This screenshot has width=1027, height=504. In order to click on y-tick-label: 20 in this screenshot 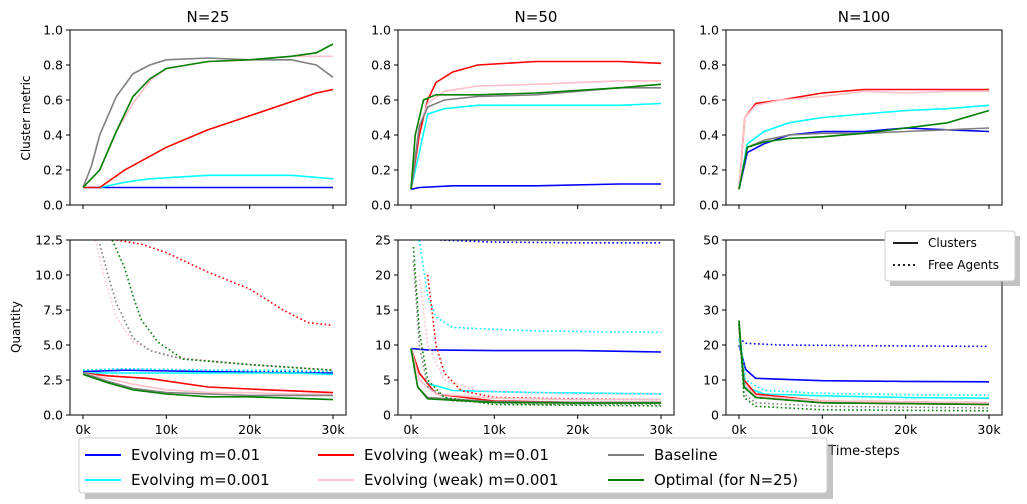, I will do `click(711, 345)`.